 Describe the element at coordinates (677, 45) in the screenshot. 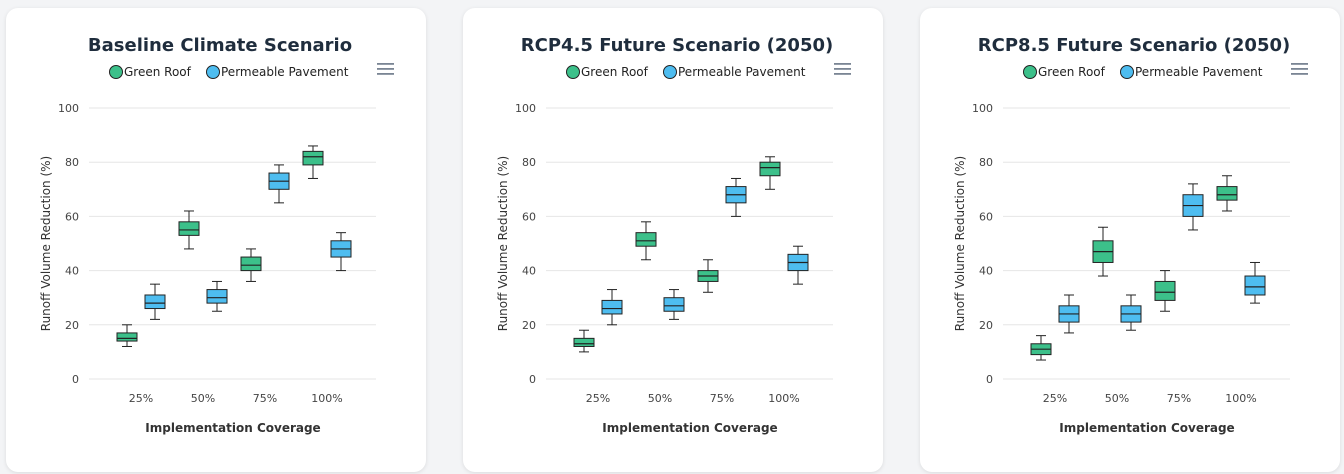

I see `chart-title: RCP4.5 Future Scenario (2050)` at that location.